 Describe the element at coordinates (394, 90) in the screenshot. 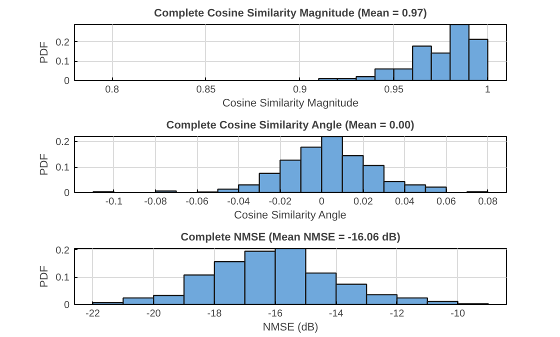

I see `x-tick-label: 0.95` at that location.